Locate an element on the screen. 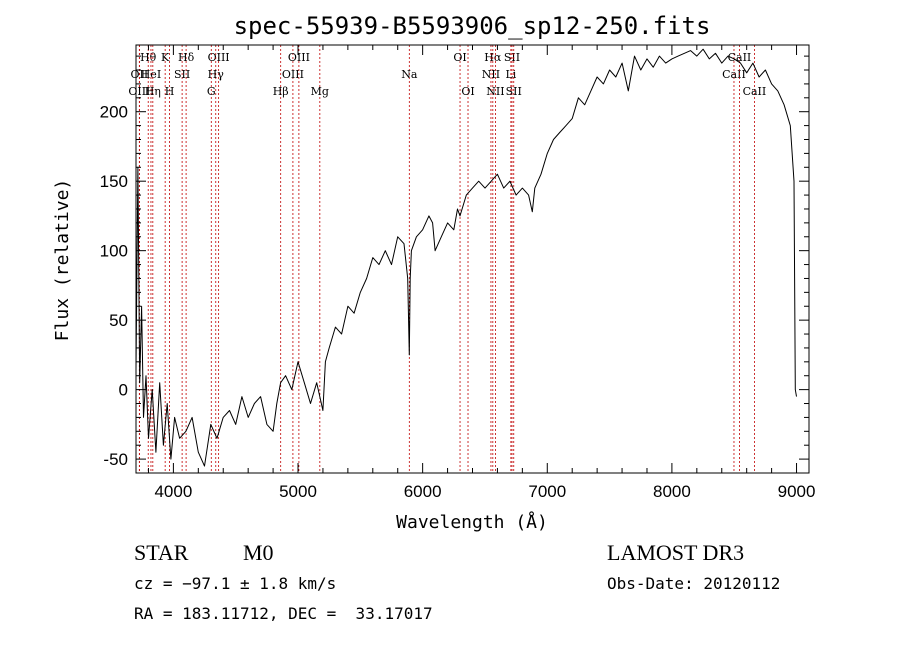  x-tick-label-4: 8000 is located at coordinates (672, 491).